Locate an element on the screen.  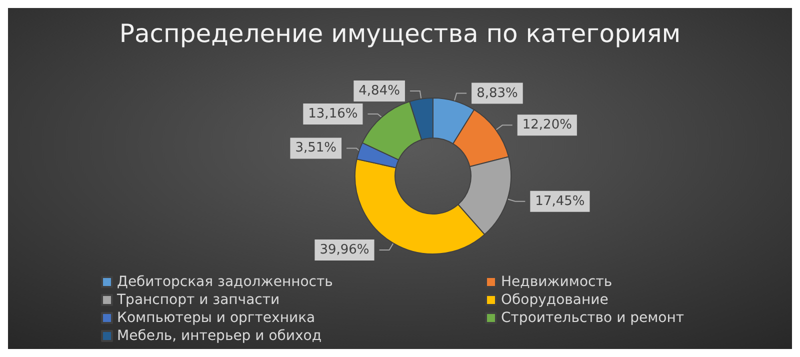
data-label: 3,51% is located at coordinates (316, 148).